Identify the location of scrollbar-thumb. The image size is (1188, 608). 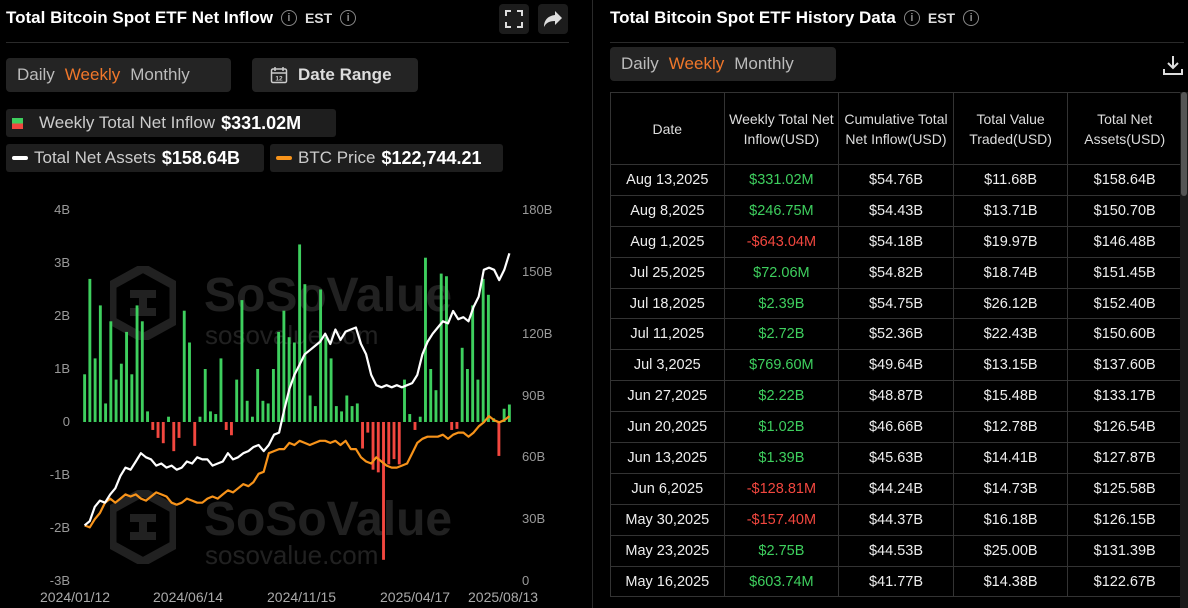
(1184, 144).